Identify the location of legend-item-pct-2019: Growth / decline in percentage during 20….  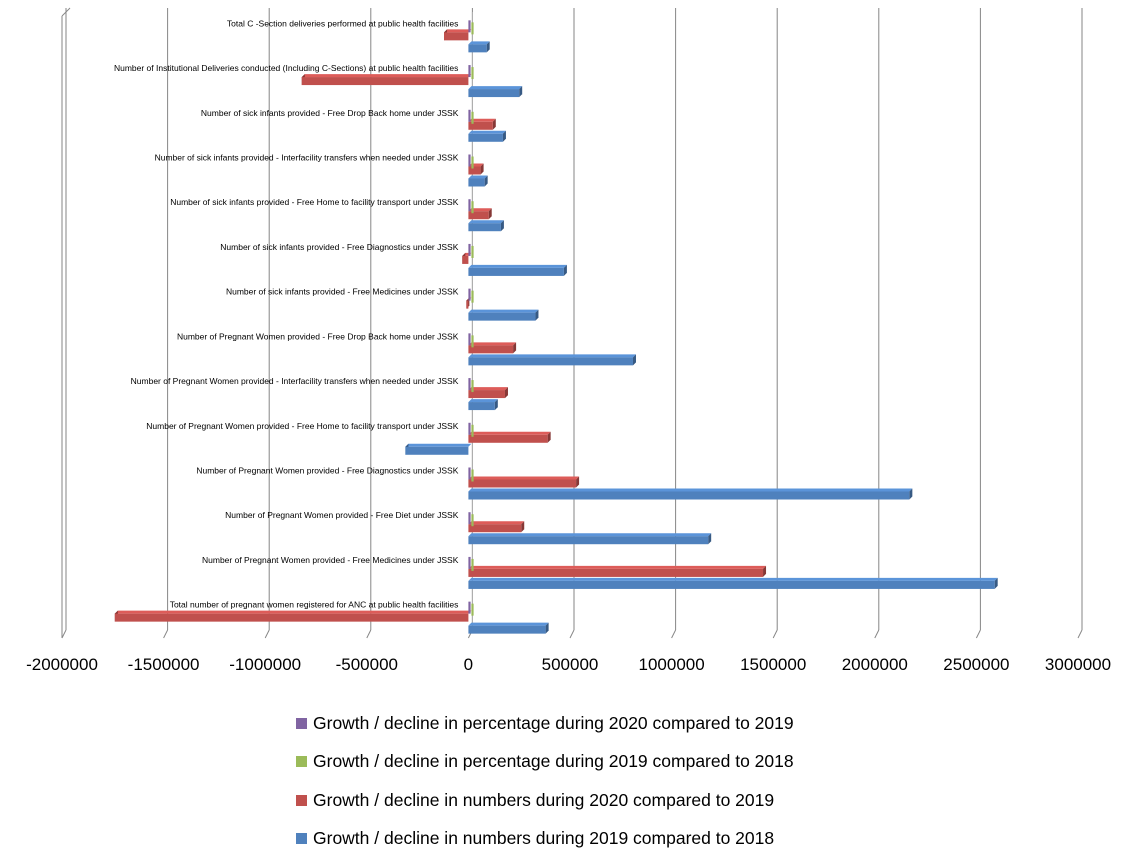
(545, 762).